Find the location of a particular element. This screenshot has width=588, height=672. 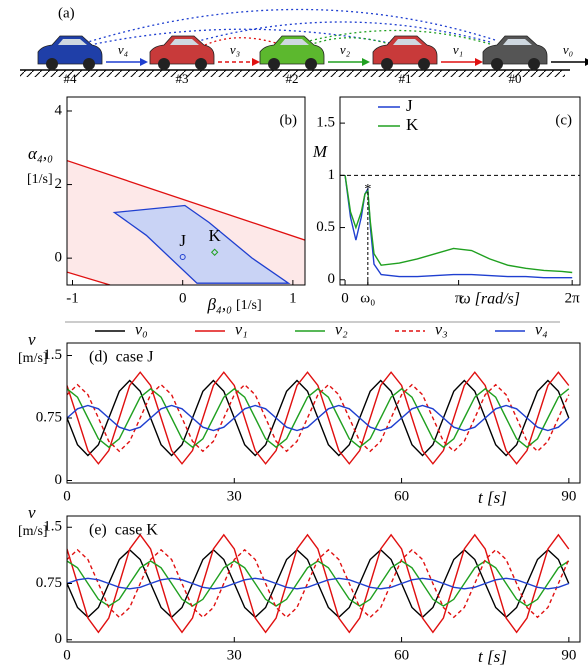

x-axis-label: ω [rad/s] is located at coordinates (489, 299).